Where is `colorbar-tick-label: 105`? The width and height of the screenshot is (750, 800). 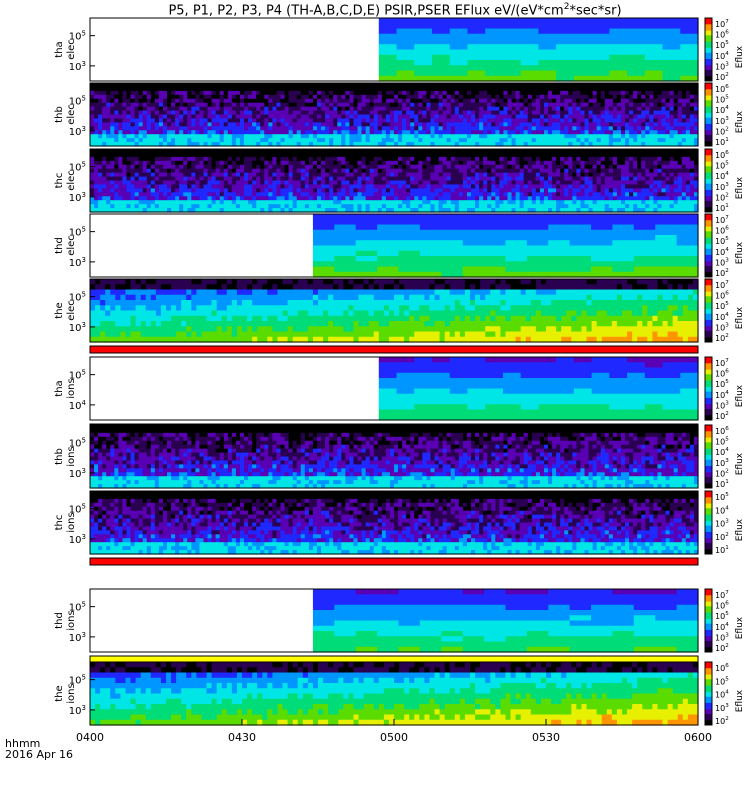
colorbar-tick-label: 105 is located at coordinates (722, 45).